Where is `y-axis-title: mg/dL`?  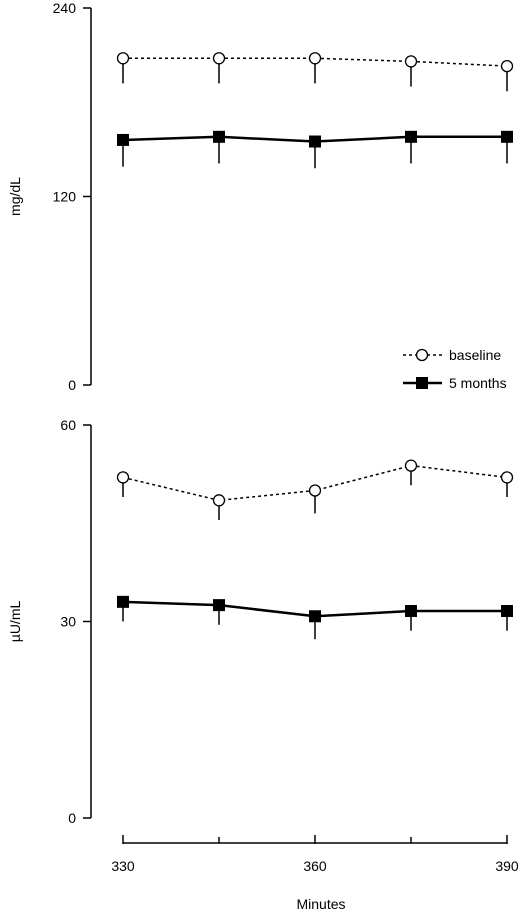
y-axis-title: mg/dL is located at coordinates (15, 196).